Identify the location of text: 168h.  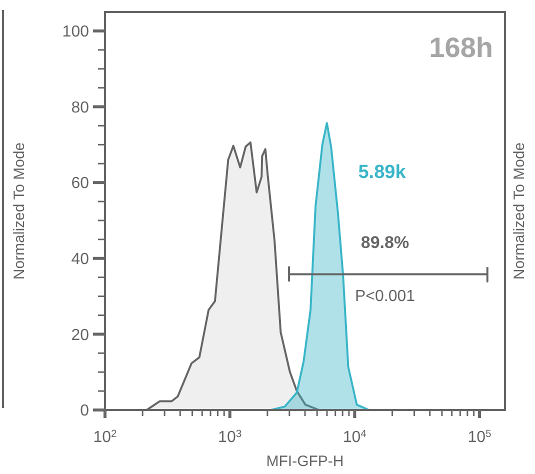
(461, 47).